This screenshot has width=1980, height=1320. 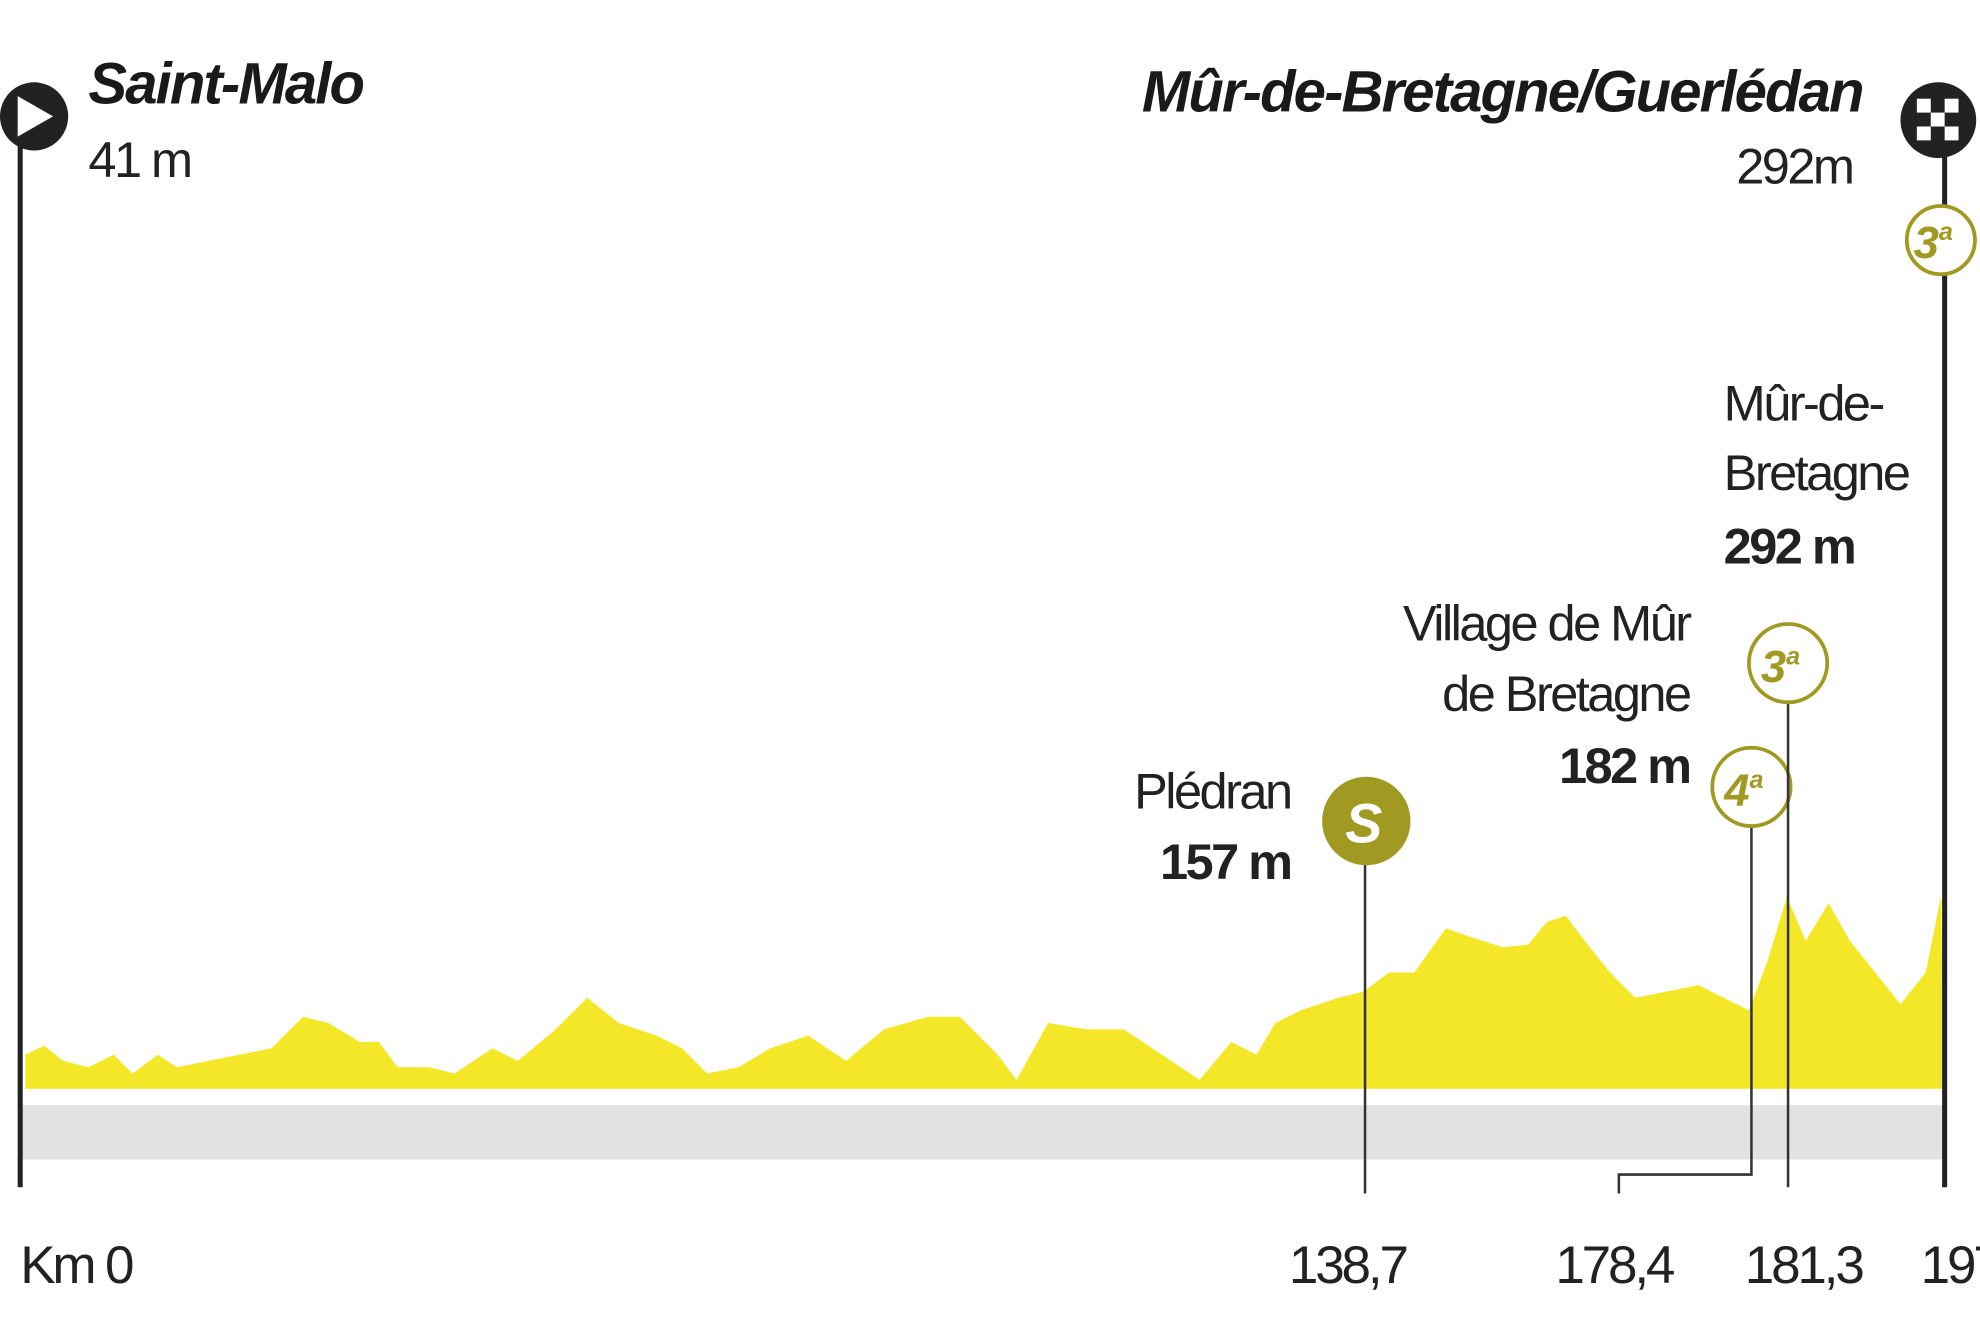 I want to click on point-altitude: 182 m, so click(x=1624, y=765).